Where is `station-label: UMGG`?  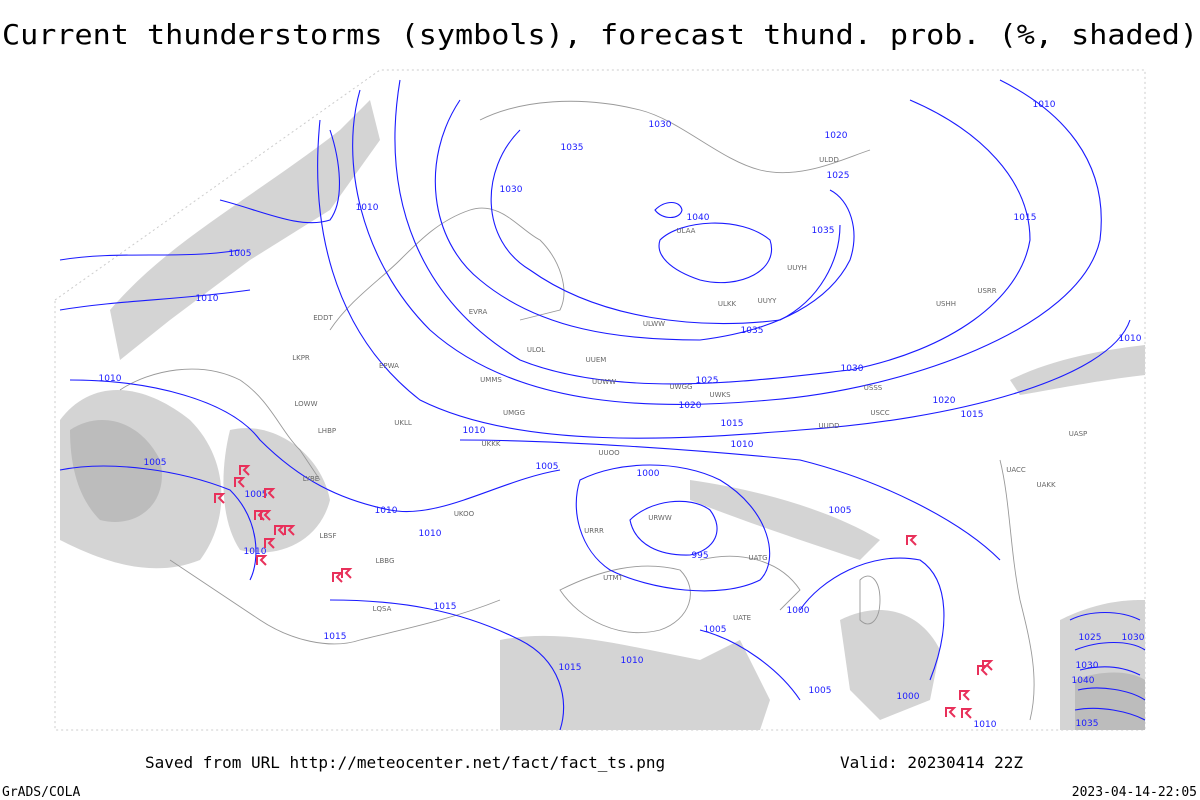 station-label: UMGG is located at coordinates (514, 413).